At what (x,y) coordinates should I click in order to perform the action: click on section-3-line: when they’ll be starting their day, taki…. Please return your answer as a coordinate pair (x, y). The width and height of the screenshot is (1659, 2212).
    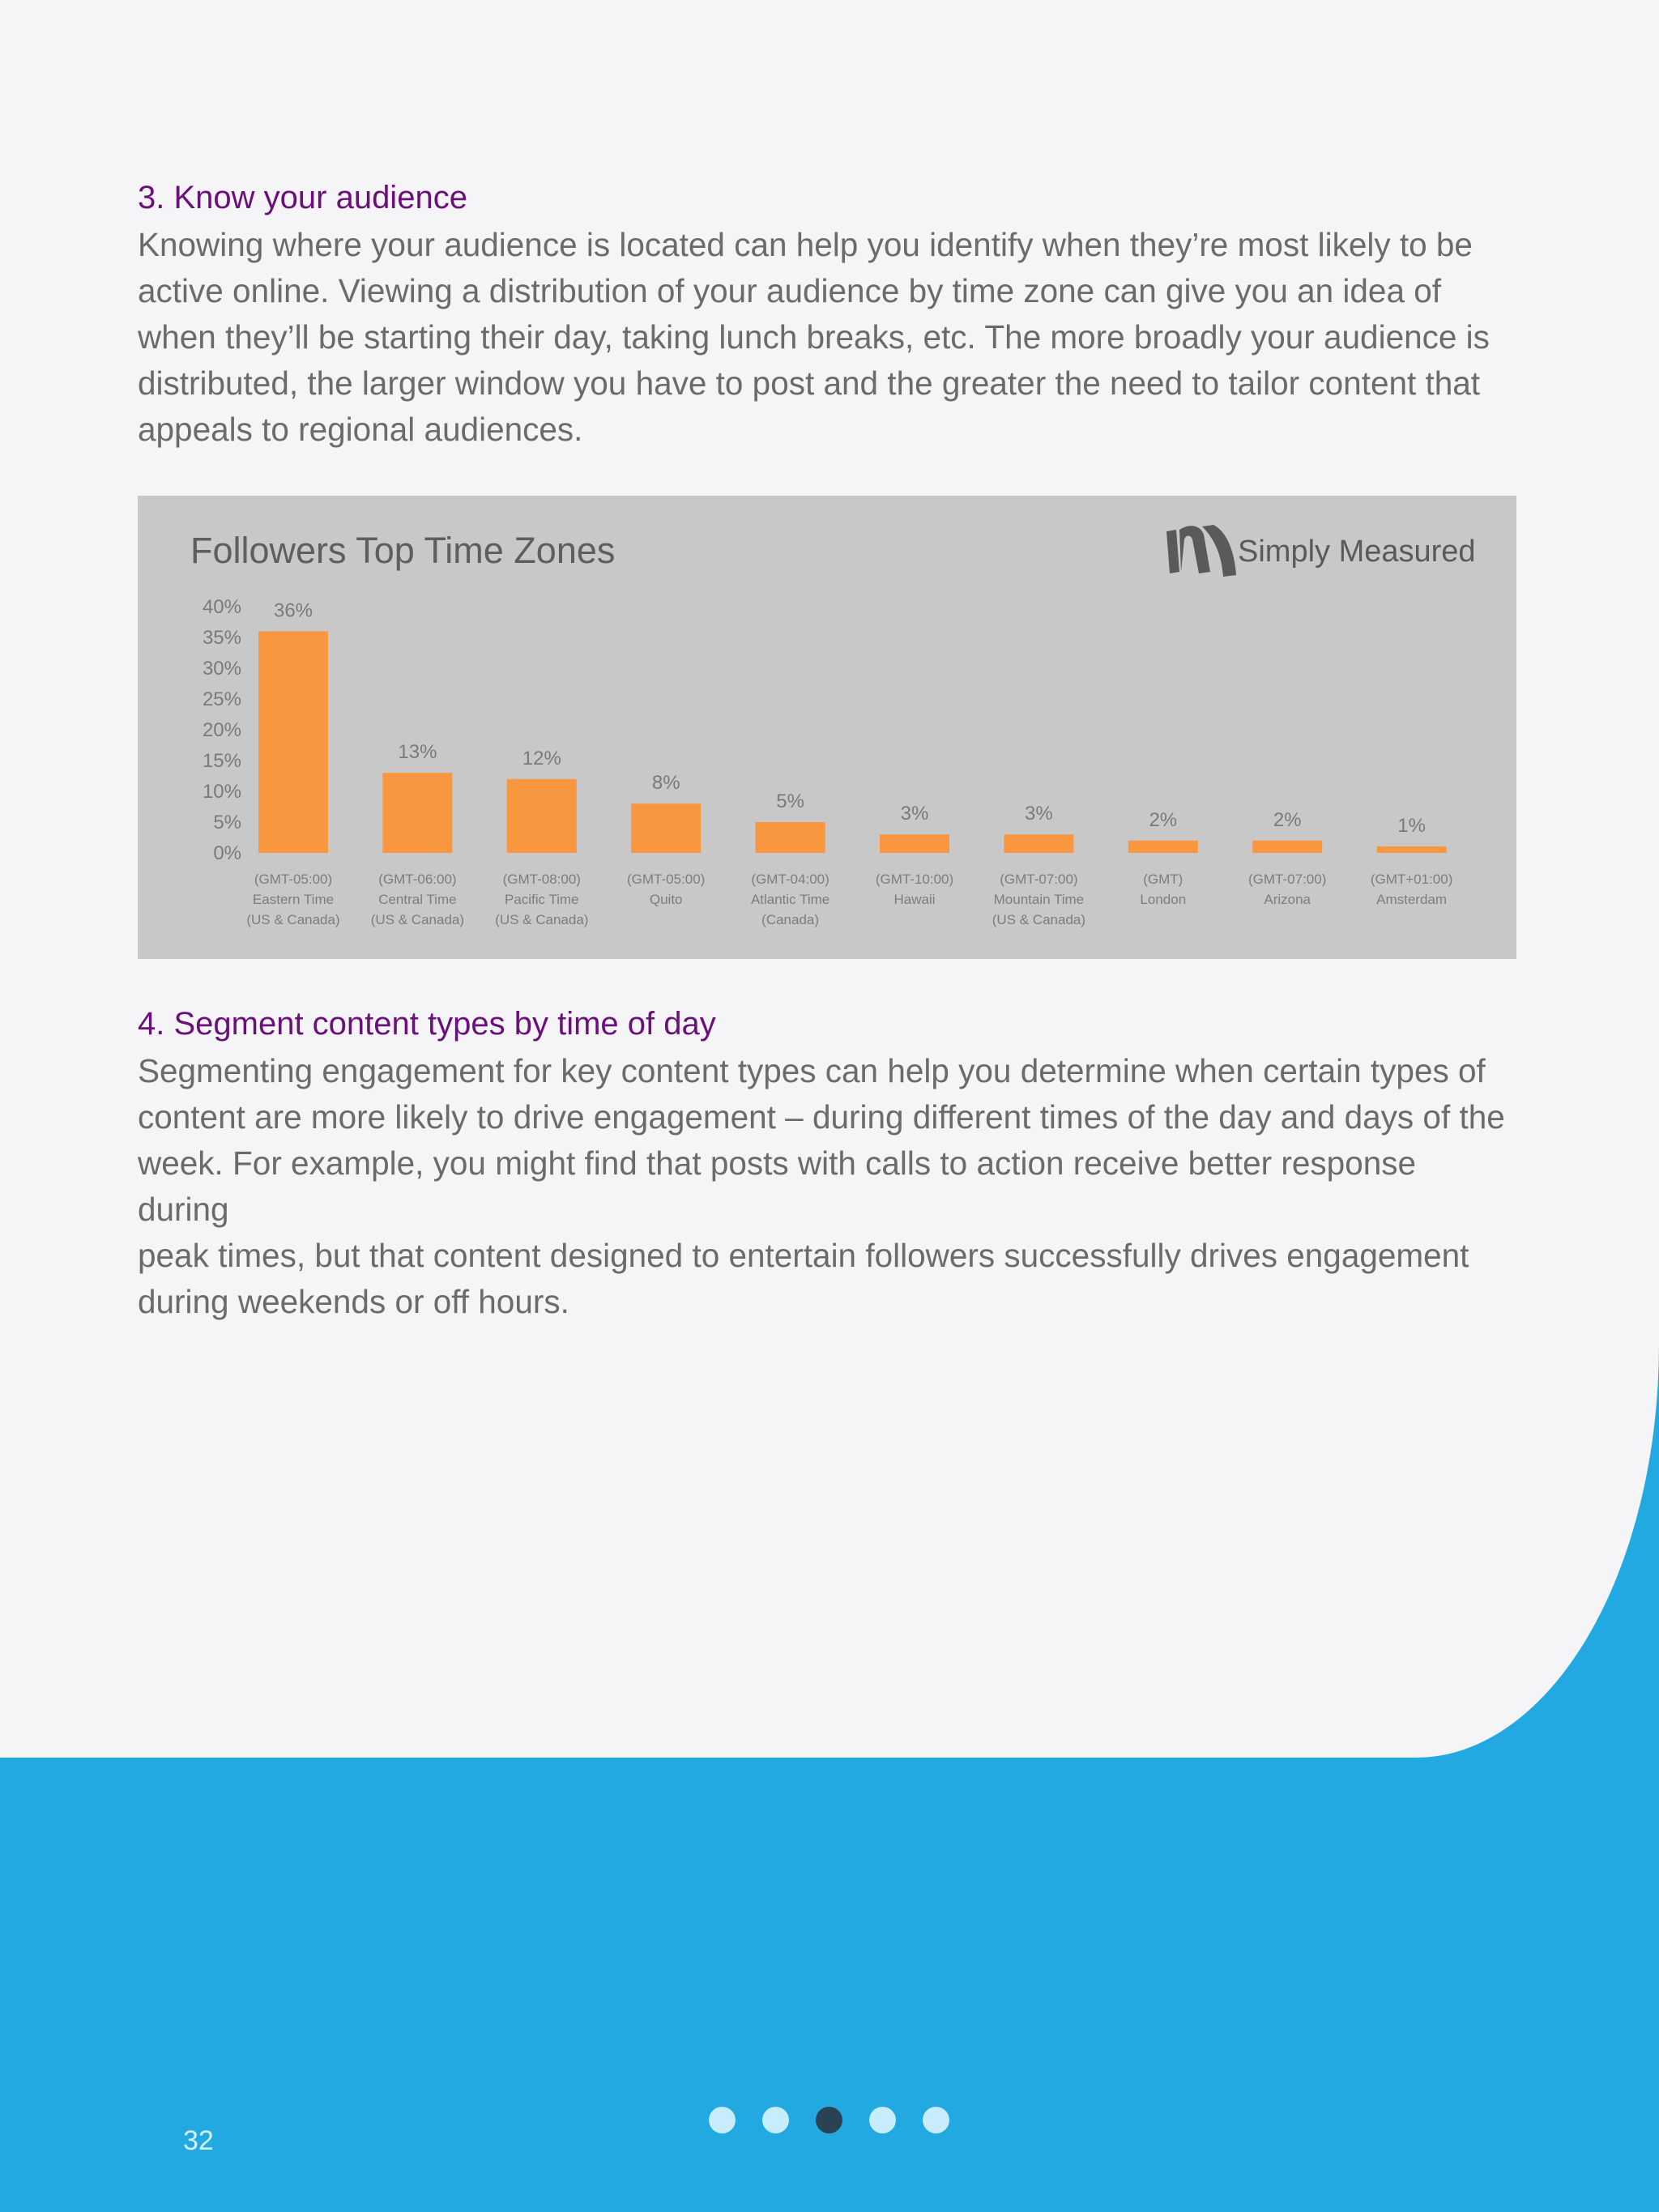
    Looking at the image, I should click on (814, 337).